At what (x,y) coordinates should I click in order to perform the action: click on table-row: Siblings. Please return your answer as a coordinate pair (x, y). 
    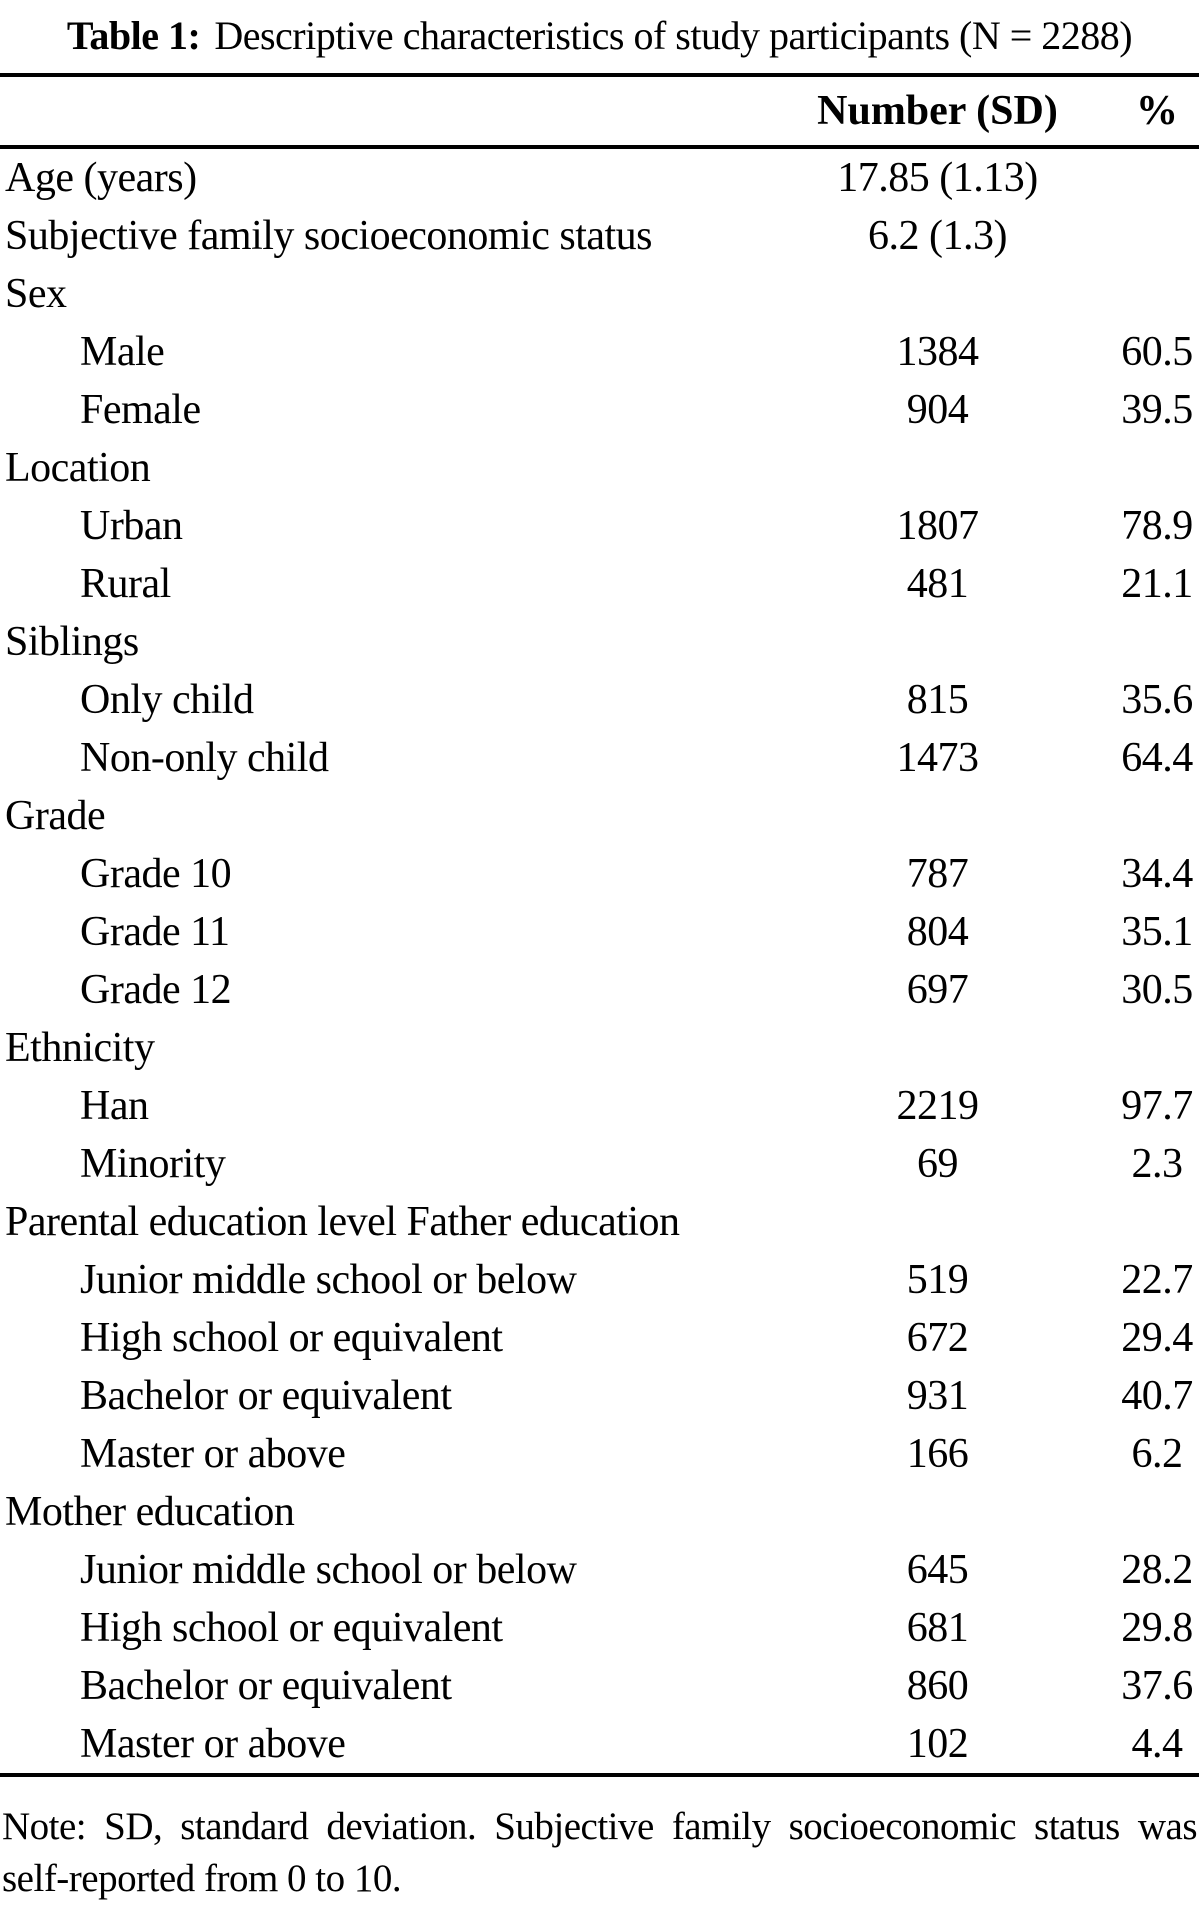
    Looking at the image, I should click on (599, 642).